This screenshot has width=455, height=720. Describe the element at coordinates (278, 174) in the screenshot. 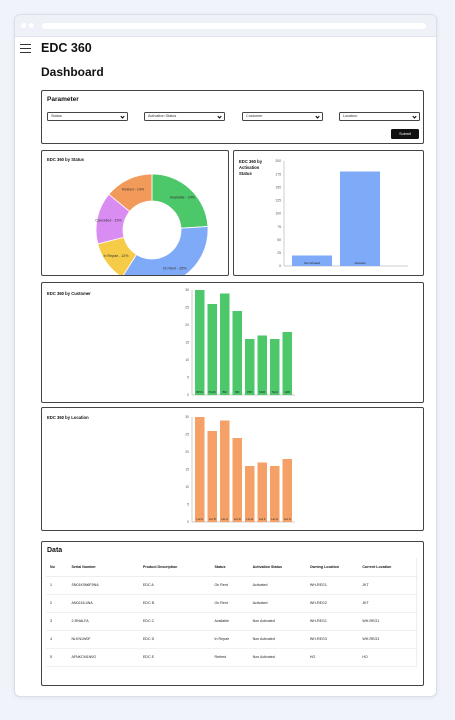

I see `y-tick-label: 175` at that location.